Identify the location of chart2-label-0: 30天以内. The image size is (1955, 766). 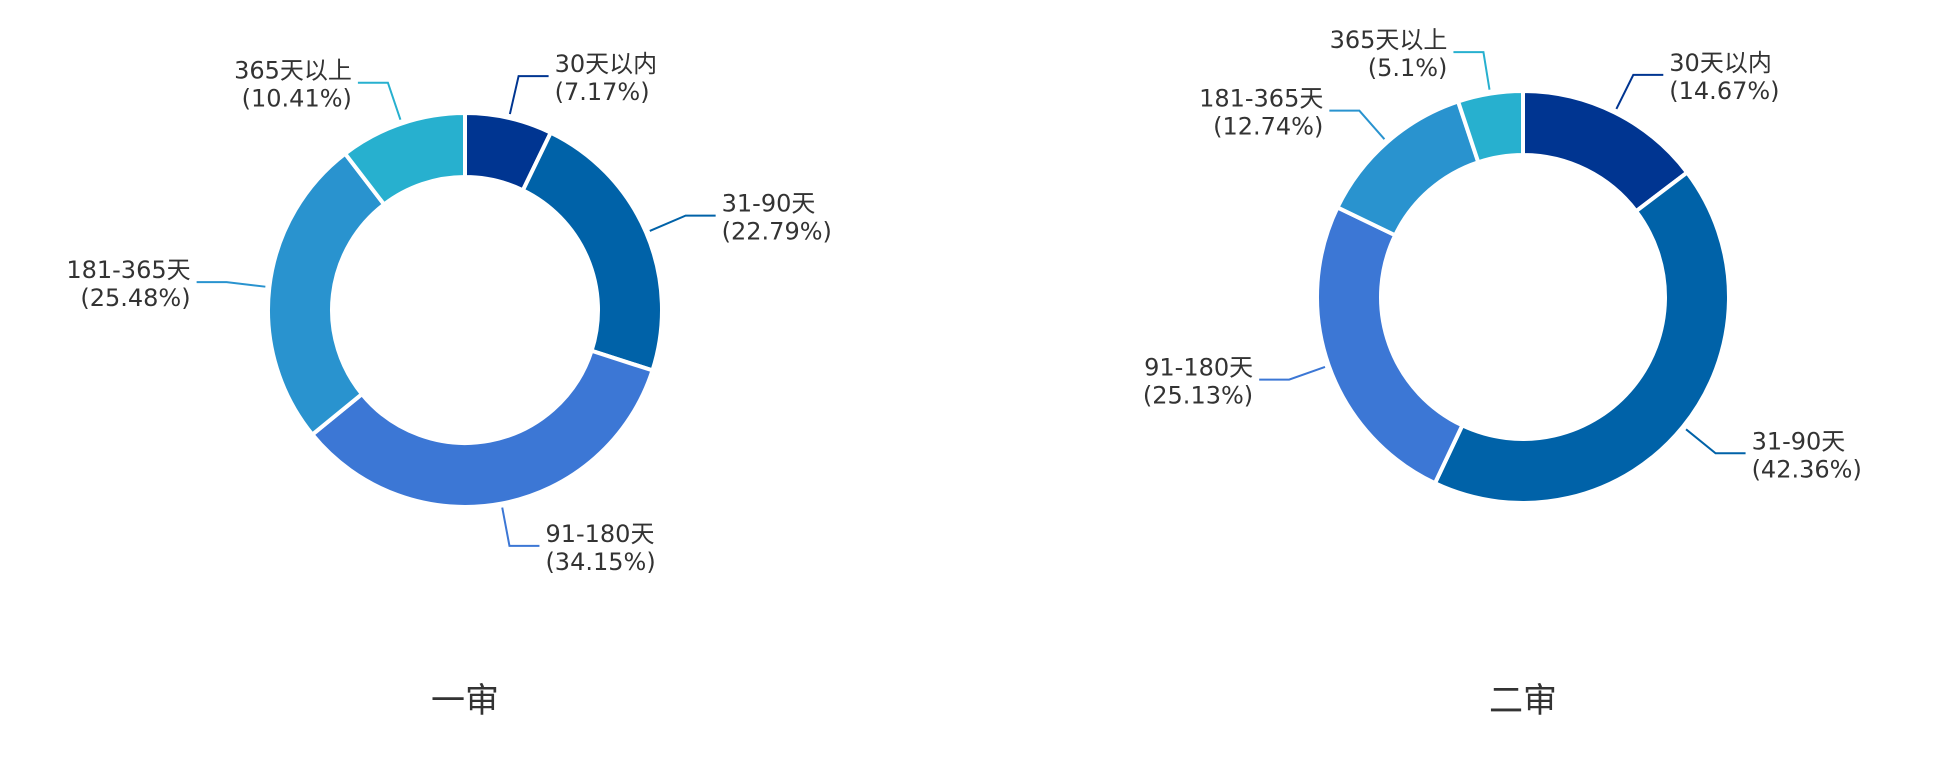
(1720, 63).